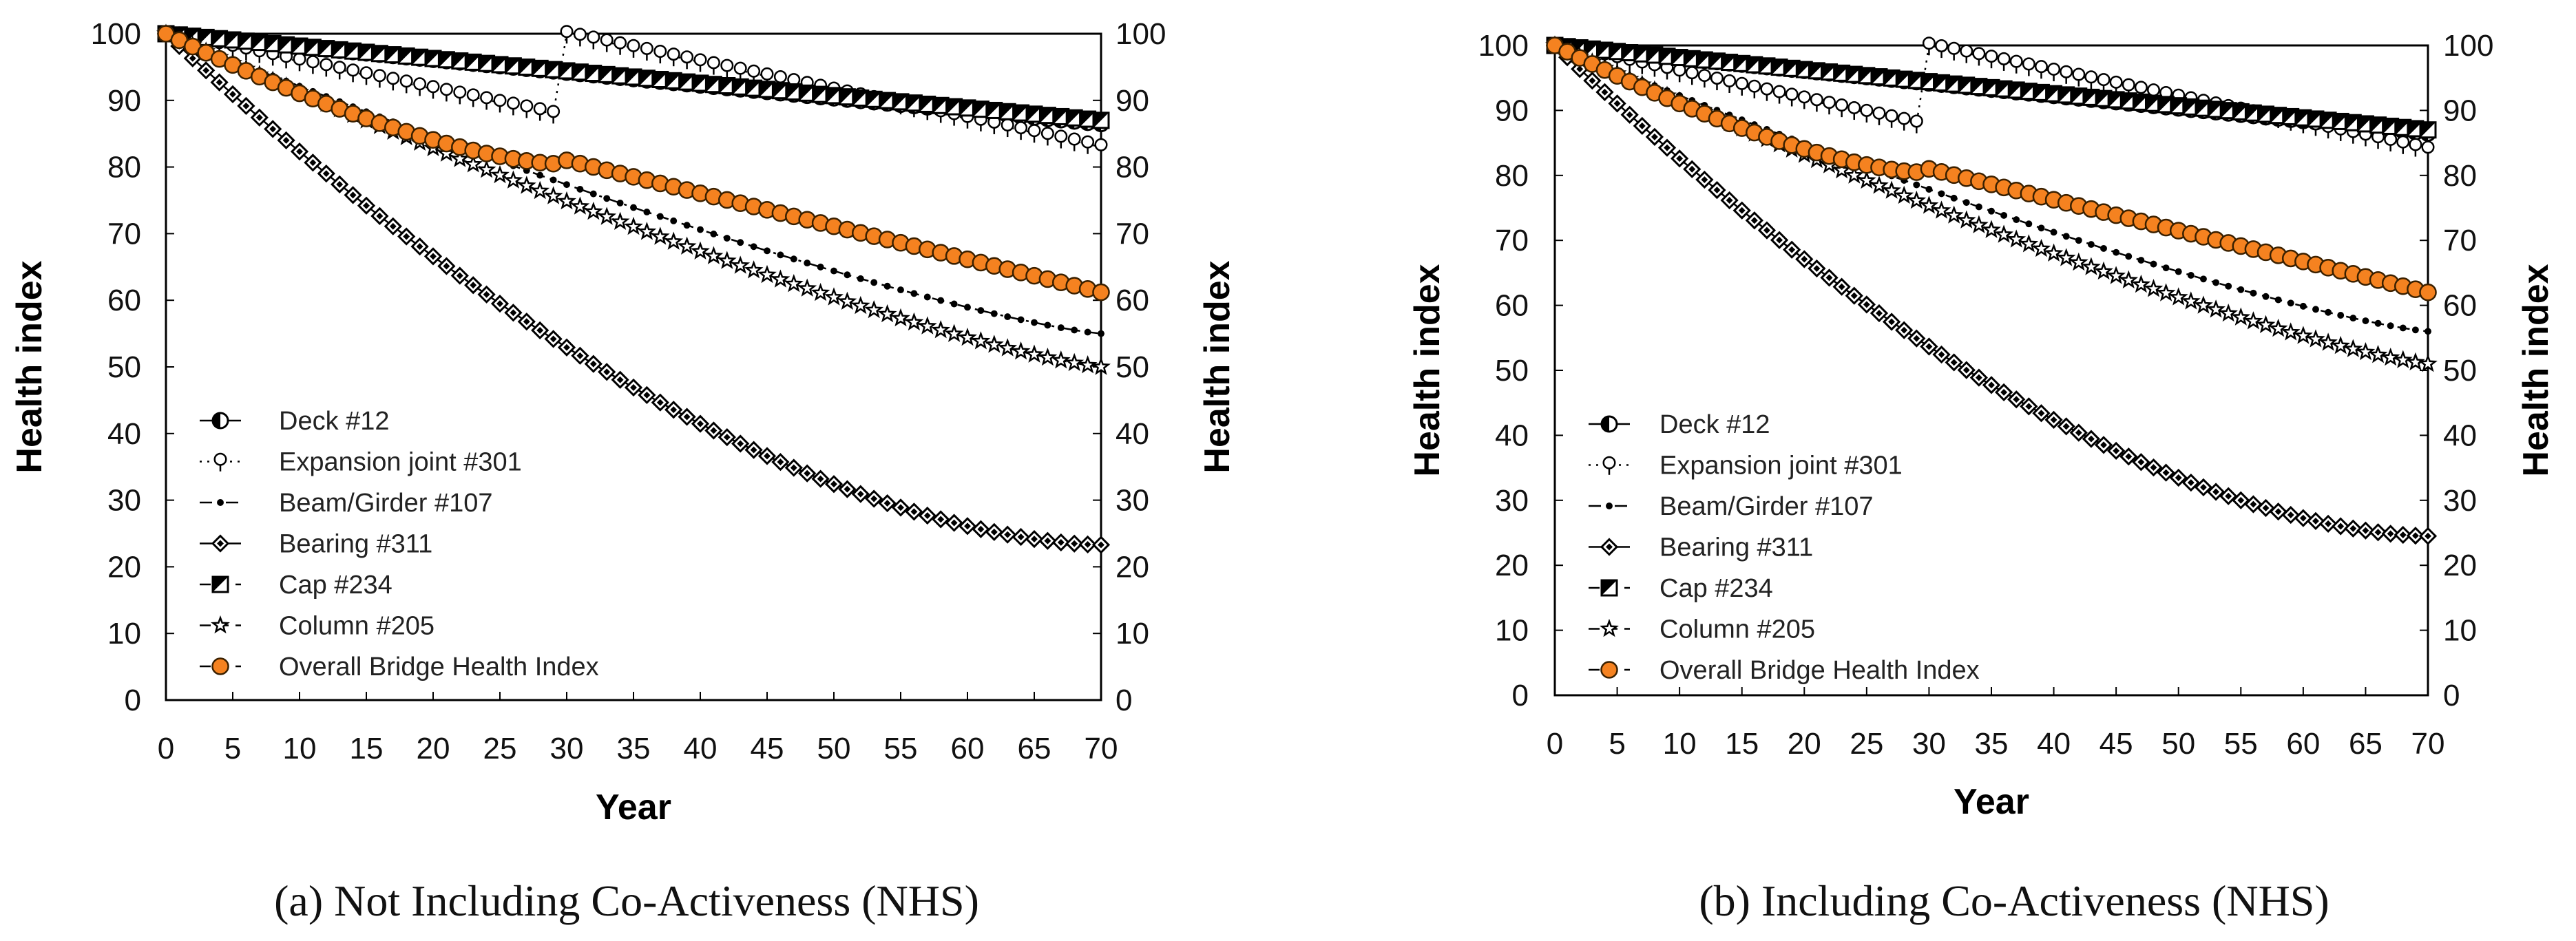  I want to click on y-tick-label-right: 0, so click(1124, 700).